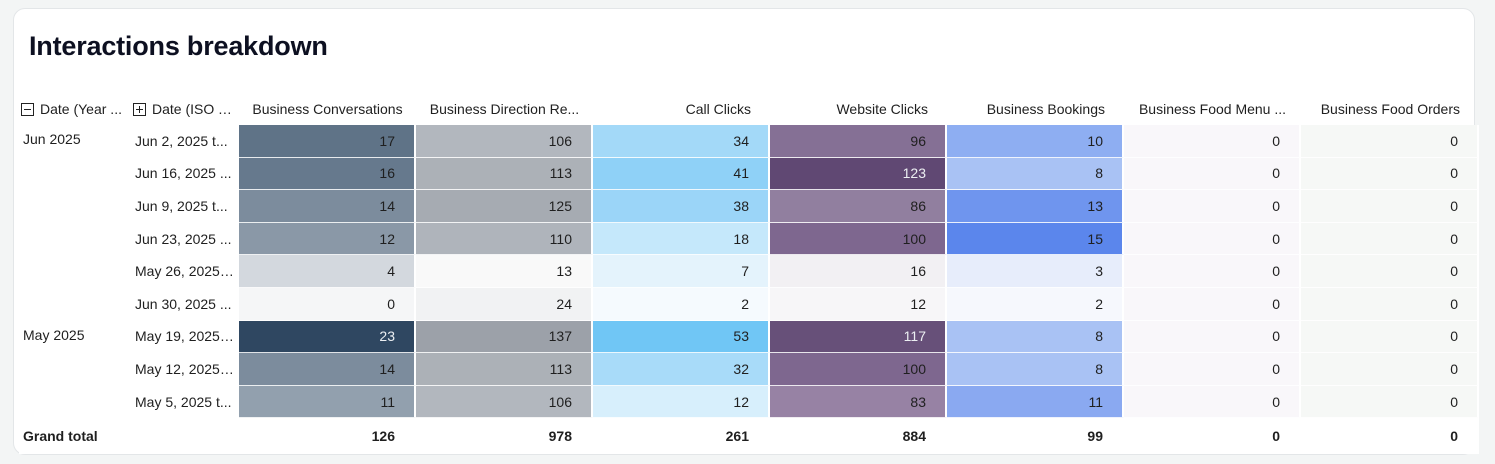 This screenshot has height=464, width=1495. What do you see at coordinates (858, 402) in the screenshot?
I see `cell-website-clicks: 83` at bounding box center [858, 402].